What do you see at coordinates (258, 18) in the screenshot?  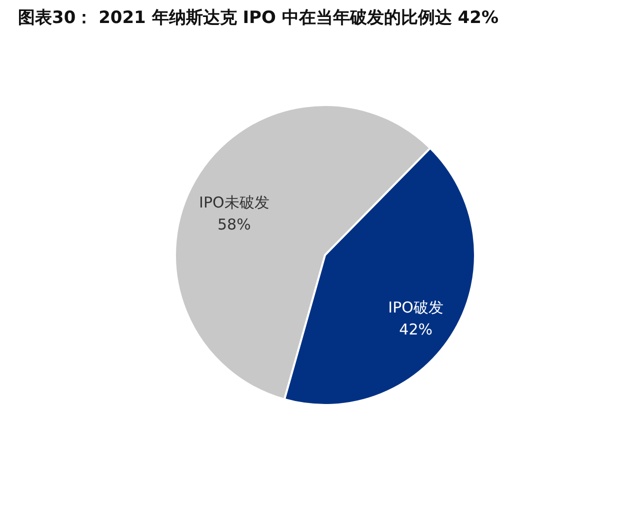 I see `chart-title: 图表30： 2021 年纳斯达克 IPO 中在当年破发的比例达 42%` at bounding box center [258, 18].